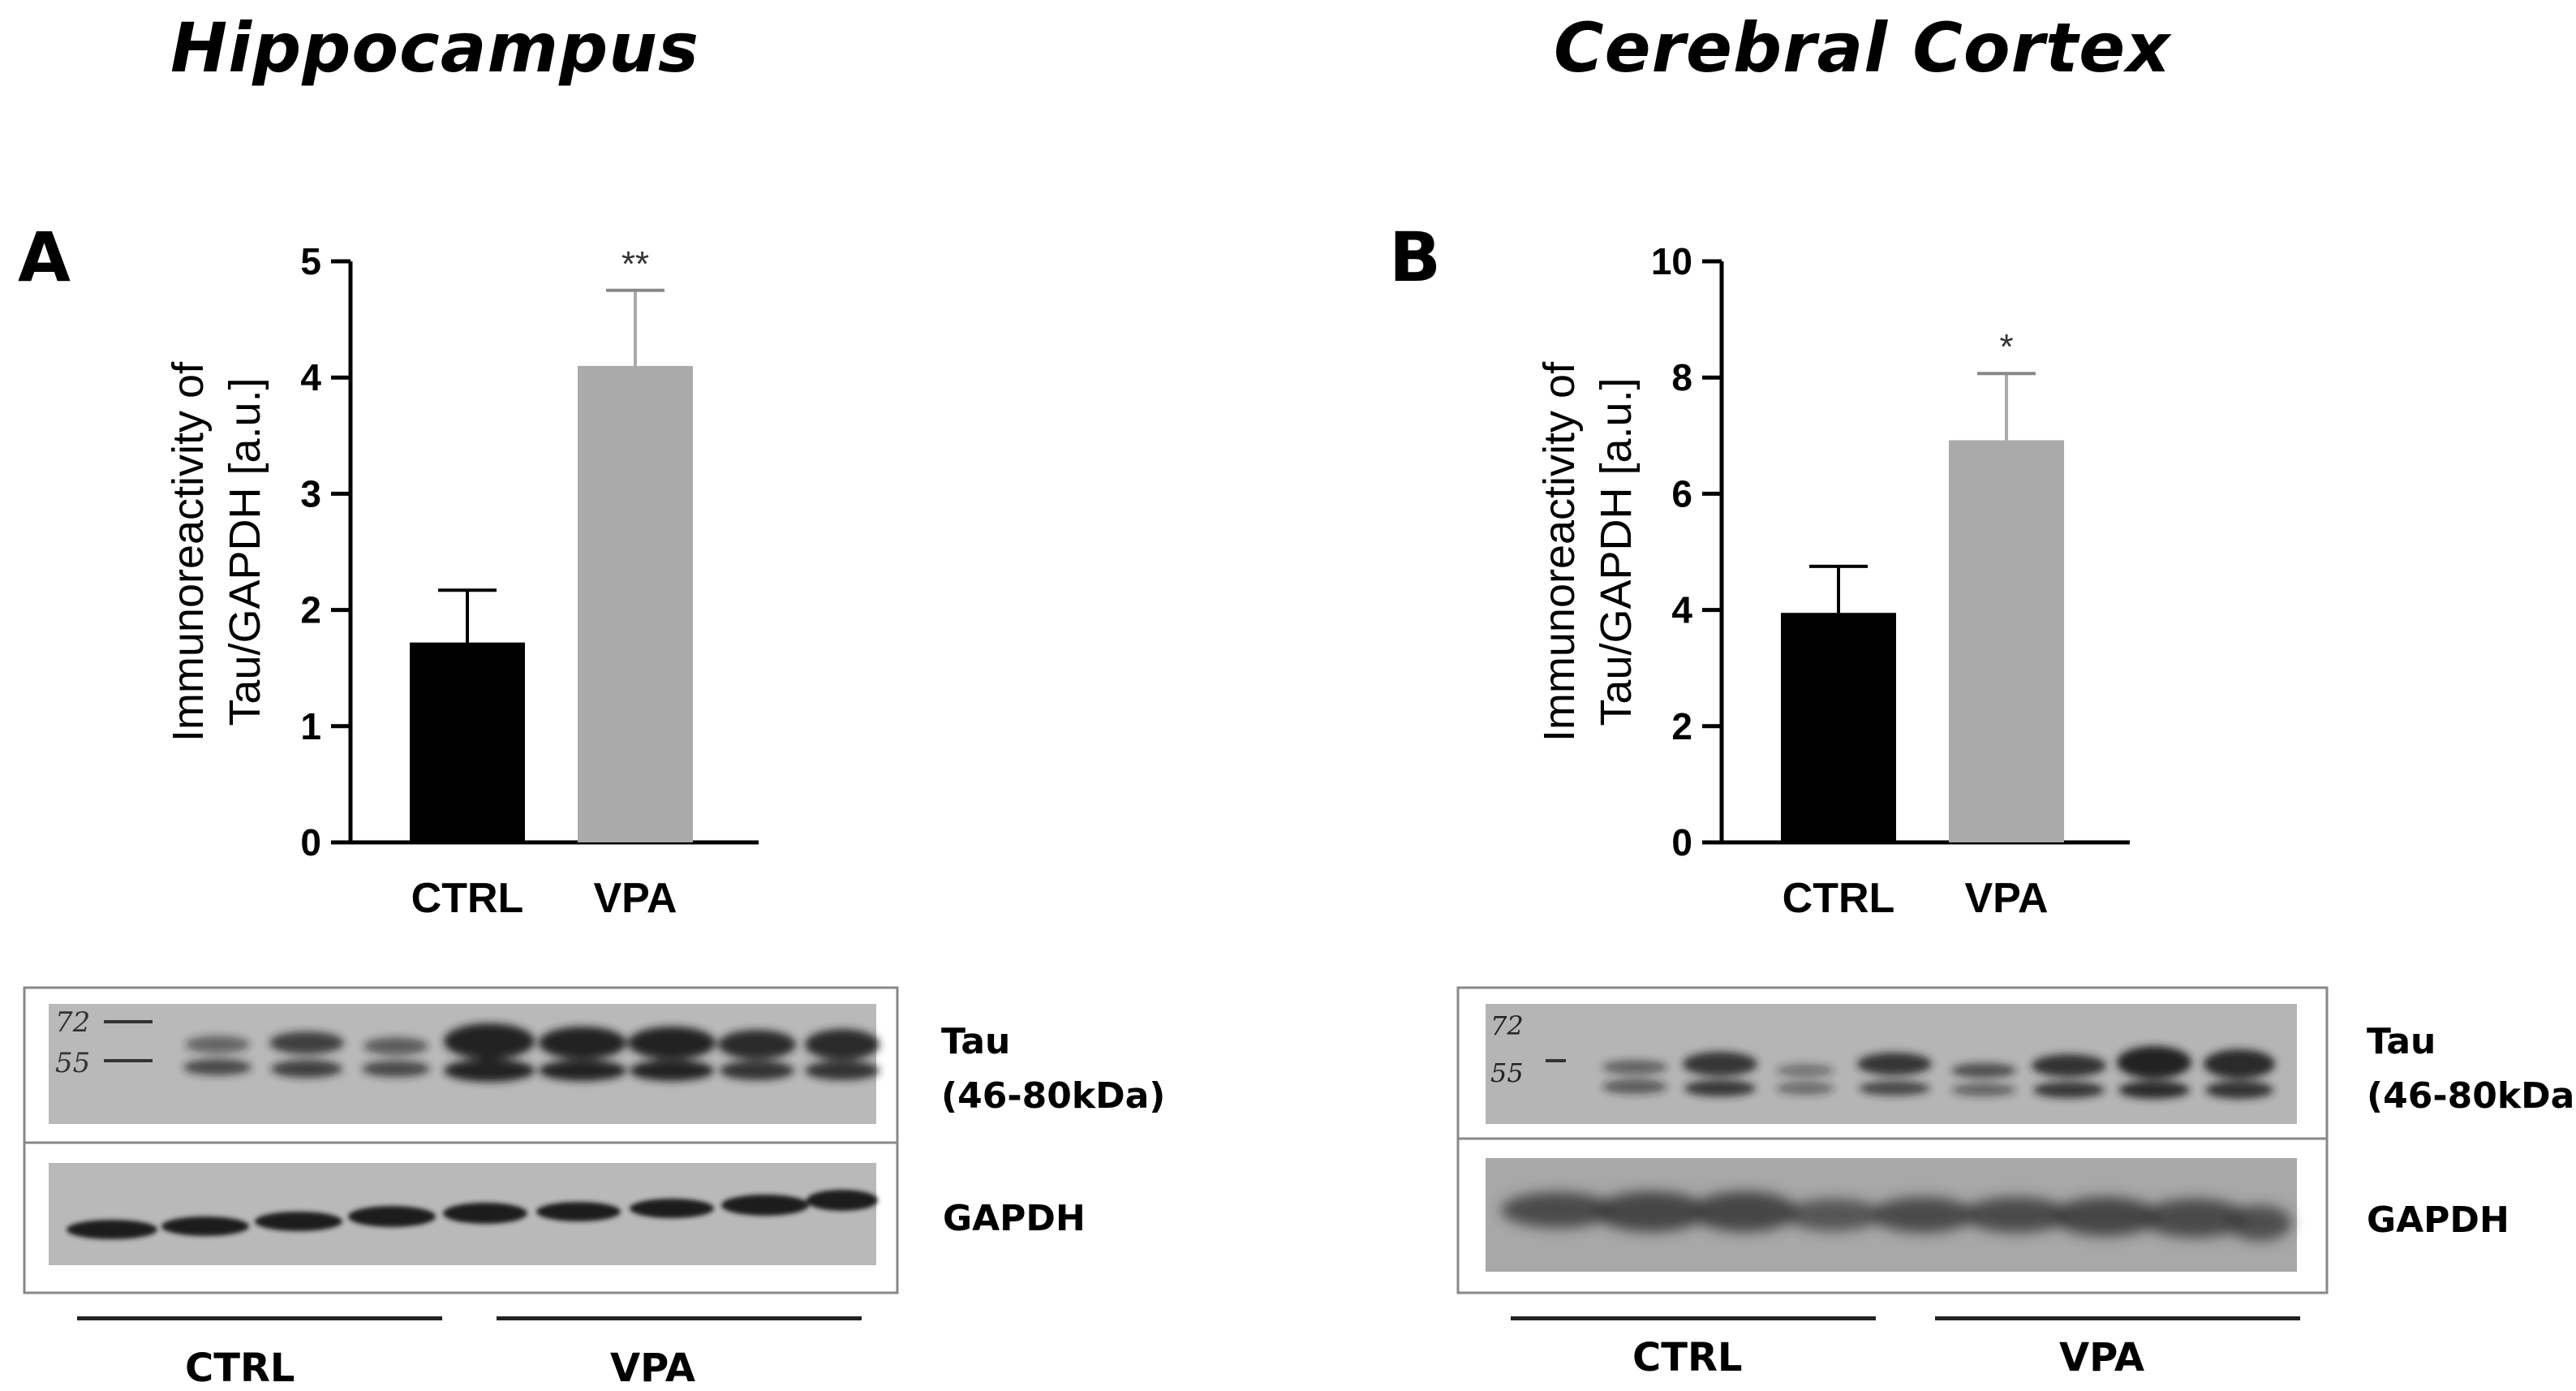 The image size is (2576, 1391). What do you see at coordinates (310, 726) in the screenshot?
I see `y-tick-label: 1` at bounding box center [310, 726].